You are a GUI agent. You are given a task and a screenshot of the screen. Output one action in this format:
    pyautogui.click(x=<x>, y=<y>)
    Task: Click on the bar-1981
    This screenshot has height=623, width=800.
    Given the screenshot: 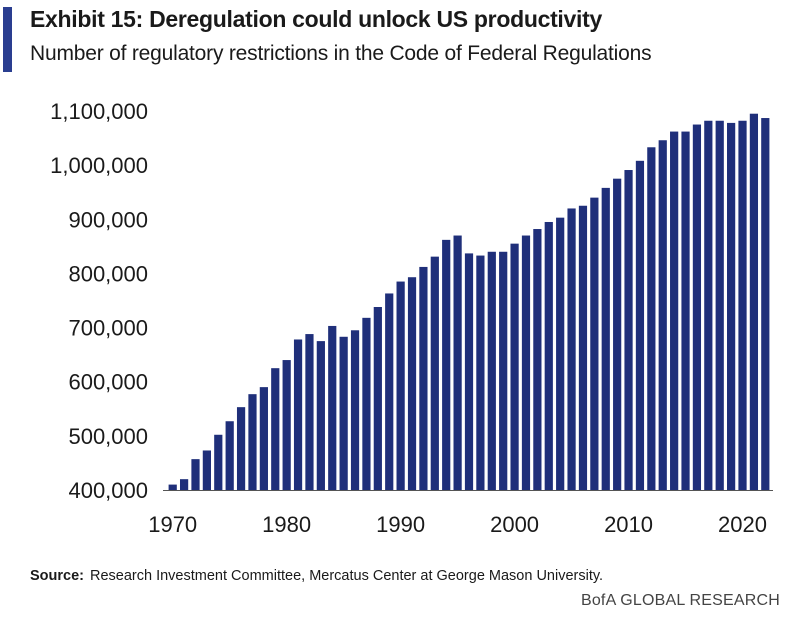 What is the action you would take?
    pyautogui.click(x=298, y=414)
    